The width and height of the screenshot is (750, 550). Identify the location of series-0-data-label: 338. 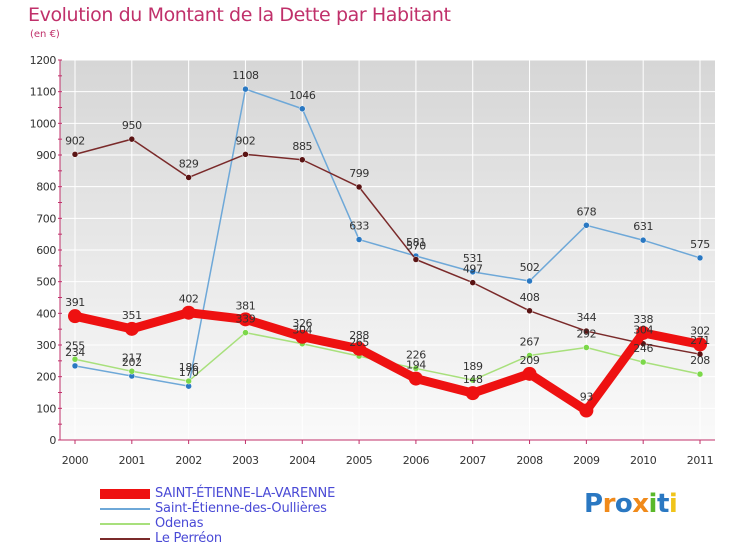
(643, 319).